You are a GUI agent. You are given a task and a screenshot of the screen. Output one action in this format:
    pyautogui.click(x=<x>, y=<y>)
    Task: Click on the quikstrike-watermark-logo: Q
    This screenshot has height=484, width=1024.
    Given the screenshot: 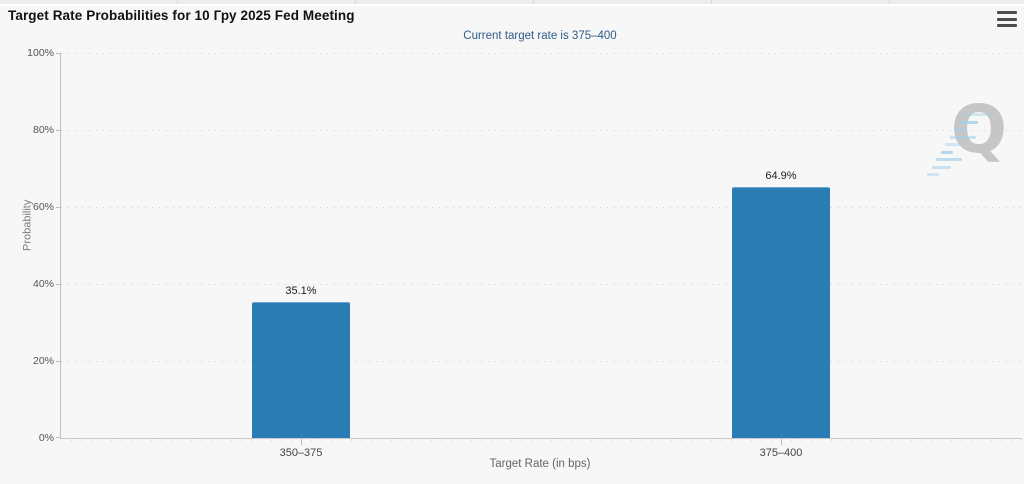 What is the action you would take?
    pyautogui.click(x=967, y=140)
    